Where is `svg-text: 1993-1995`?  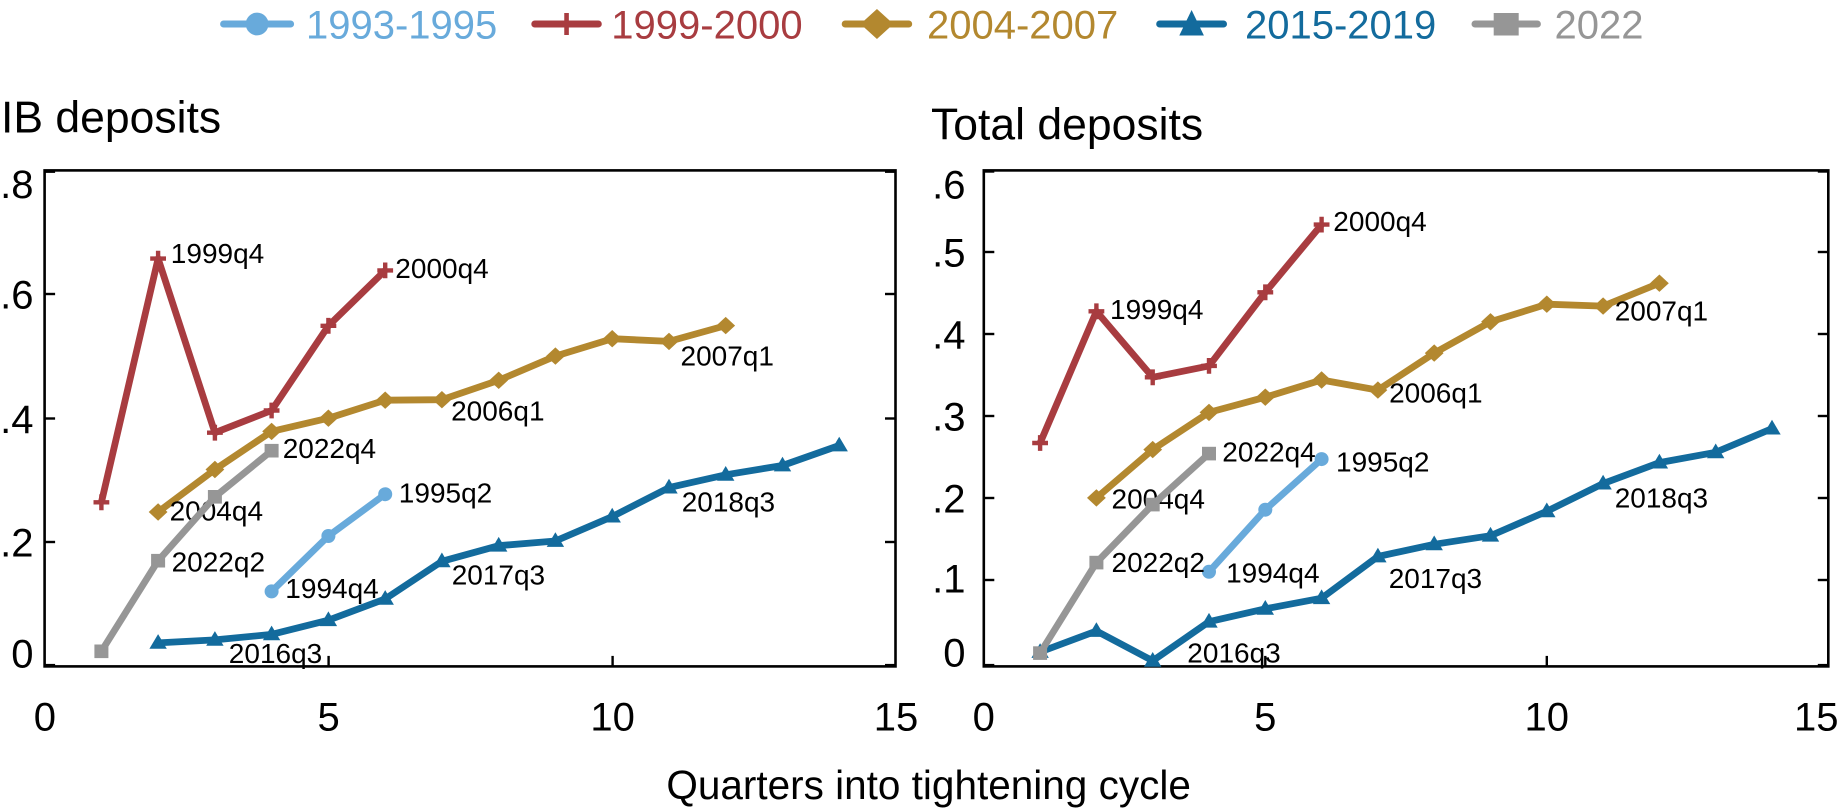
svg-text: 1993-1995 is located at coordinates (401, 25).